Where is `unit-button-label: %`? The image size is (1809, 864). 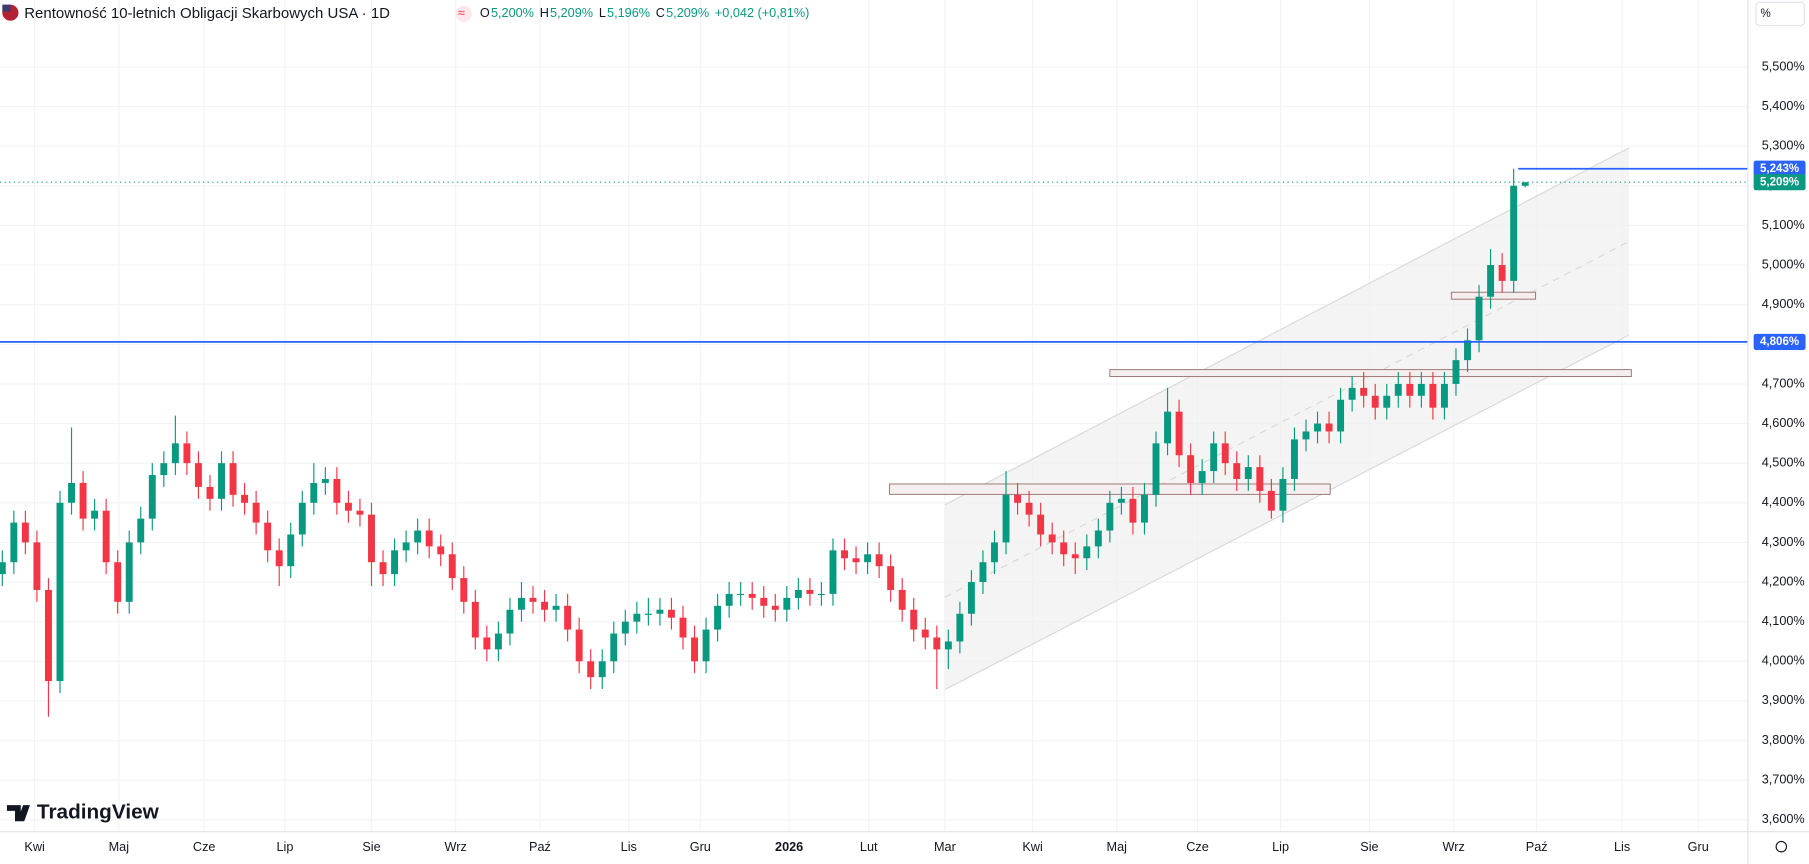
unit-button-label: % is located at coordinates (1766, 14).